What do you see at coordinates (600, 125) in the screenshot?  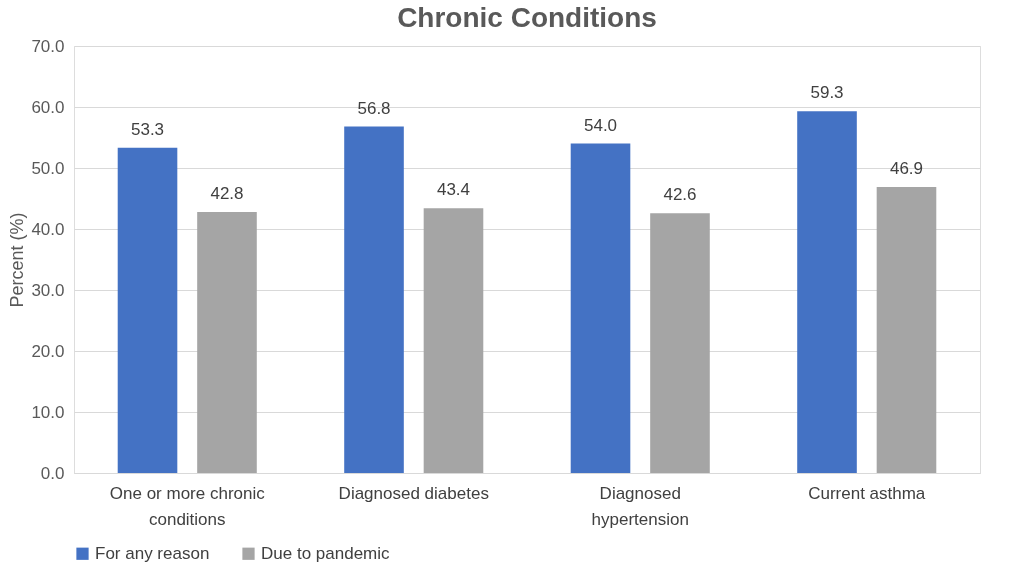 I see `data-label: 54.0` at bounding box center [600, 125].